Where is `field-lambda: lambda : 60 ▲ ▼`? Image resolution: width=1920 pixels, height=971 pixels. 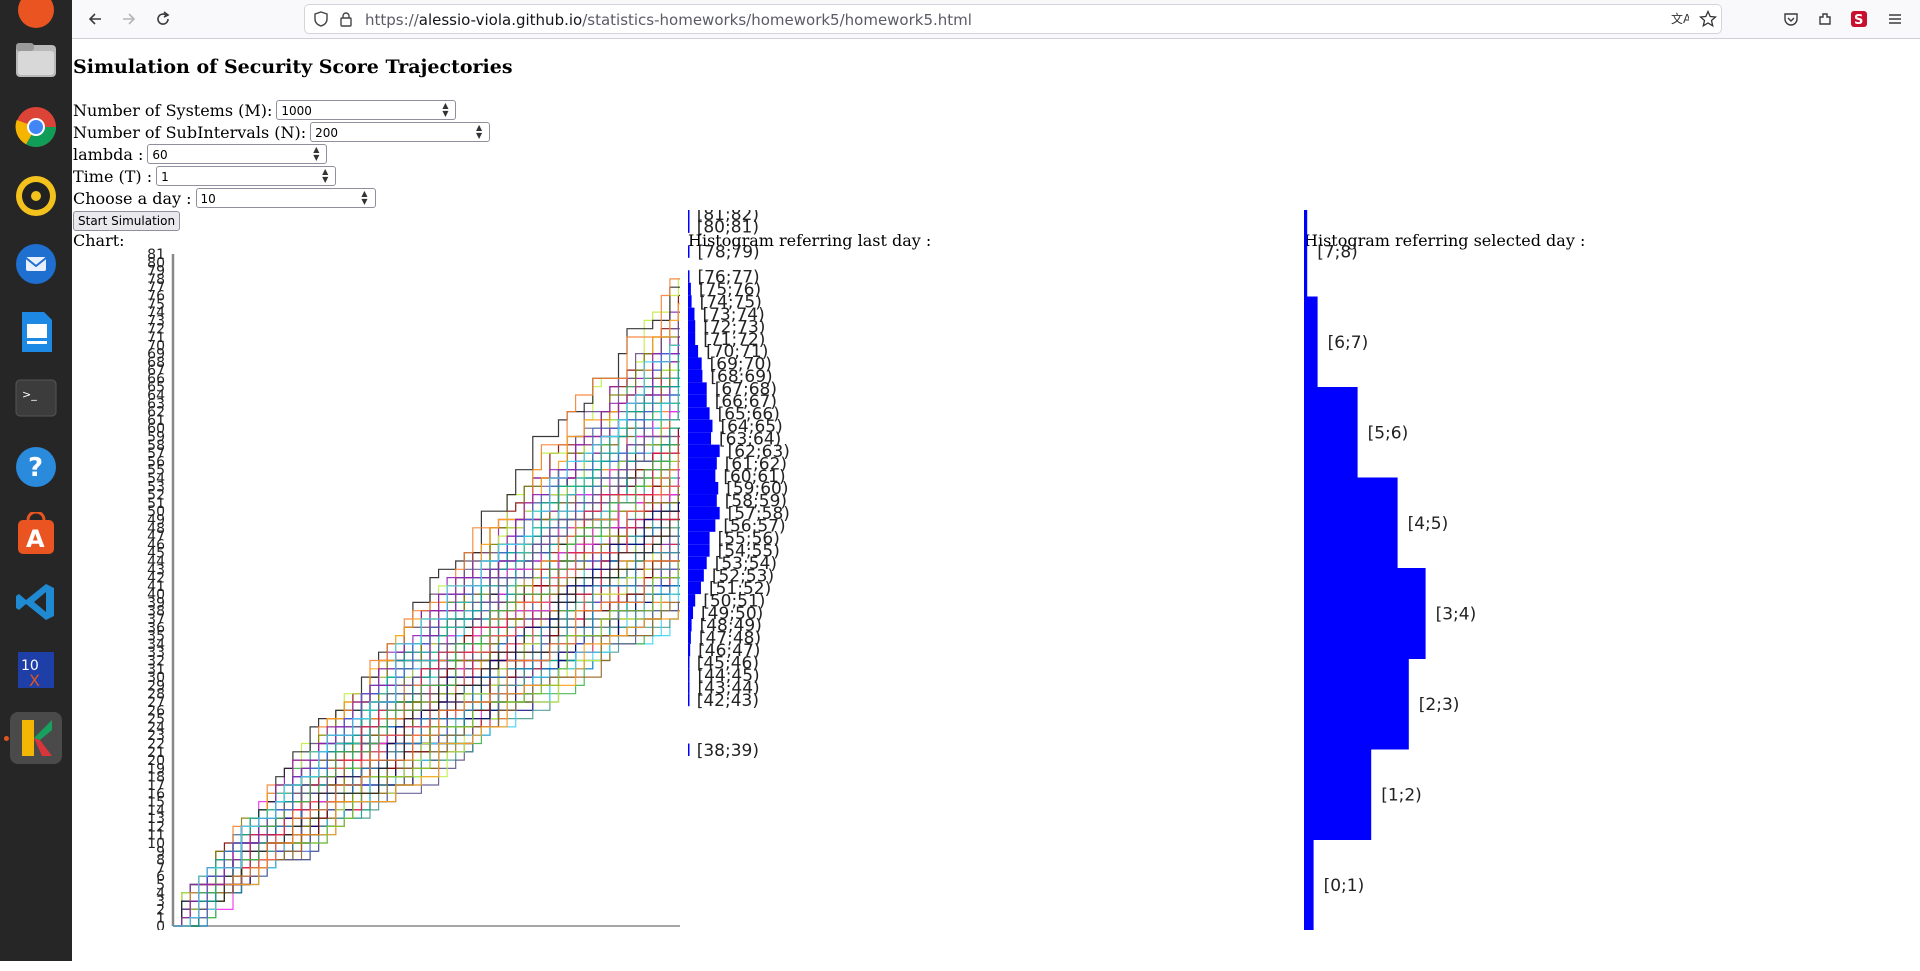
field-lambda: lambda : 60 ▲ ▼ is located at coordinates (200, 154).